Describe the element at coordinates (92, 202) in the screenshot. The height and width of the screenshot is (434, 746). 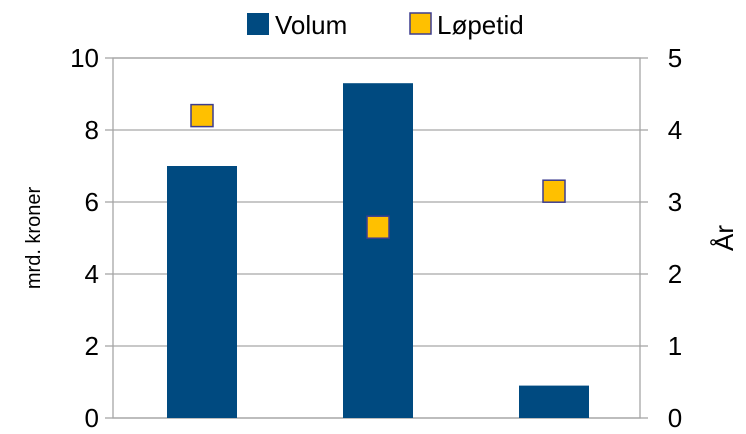
I see `left-tick-label: 6` at that location.